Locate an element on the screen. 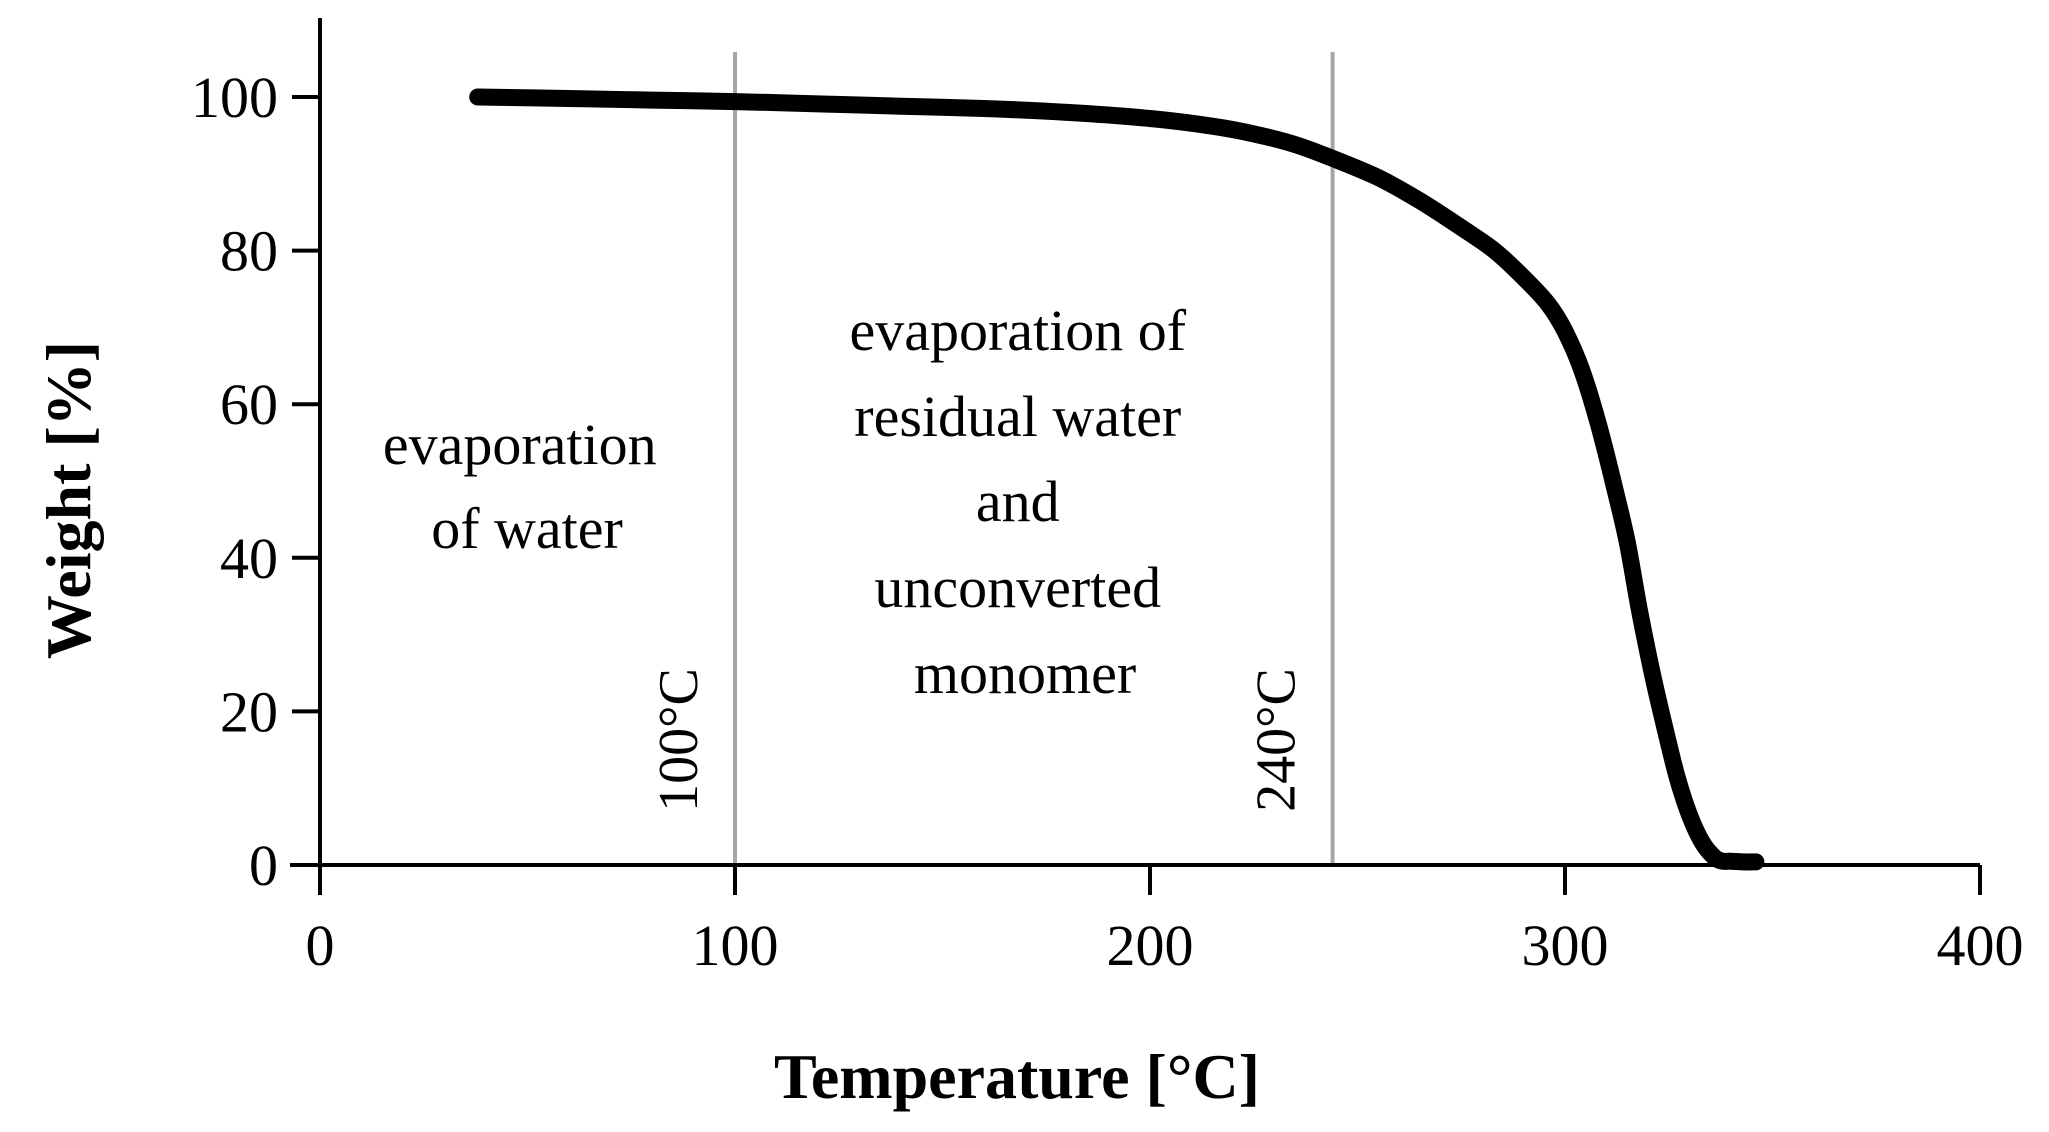 The width and height of the screenshot is (2049, 1132). annotation-residual-line: evaporation of is located at coordinates (1017, 330).